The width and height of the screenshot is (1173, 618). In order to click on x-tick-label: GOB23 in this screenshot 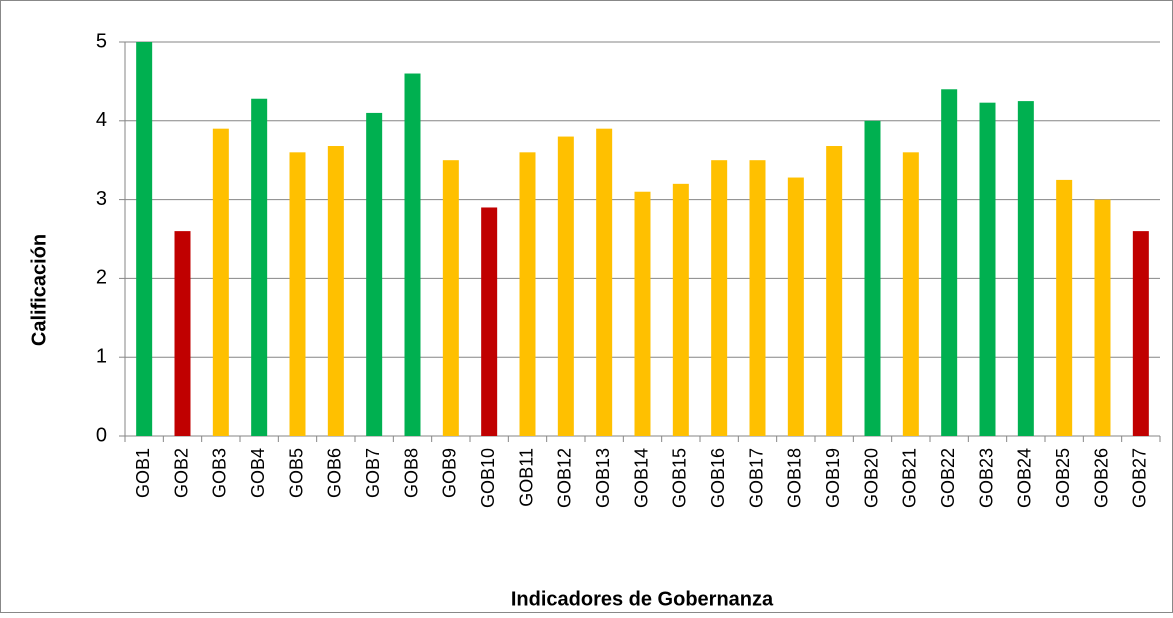, I will do `click(986, 478)`.